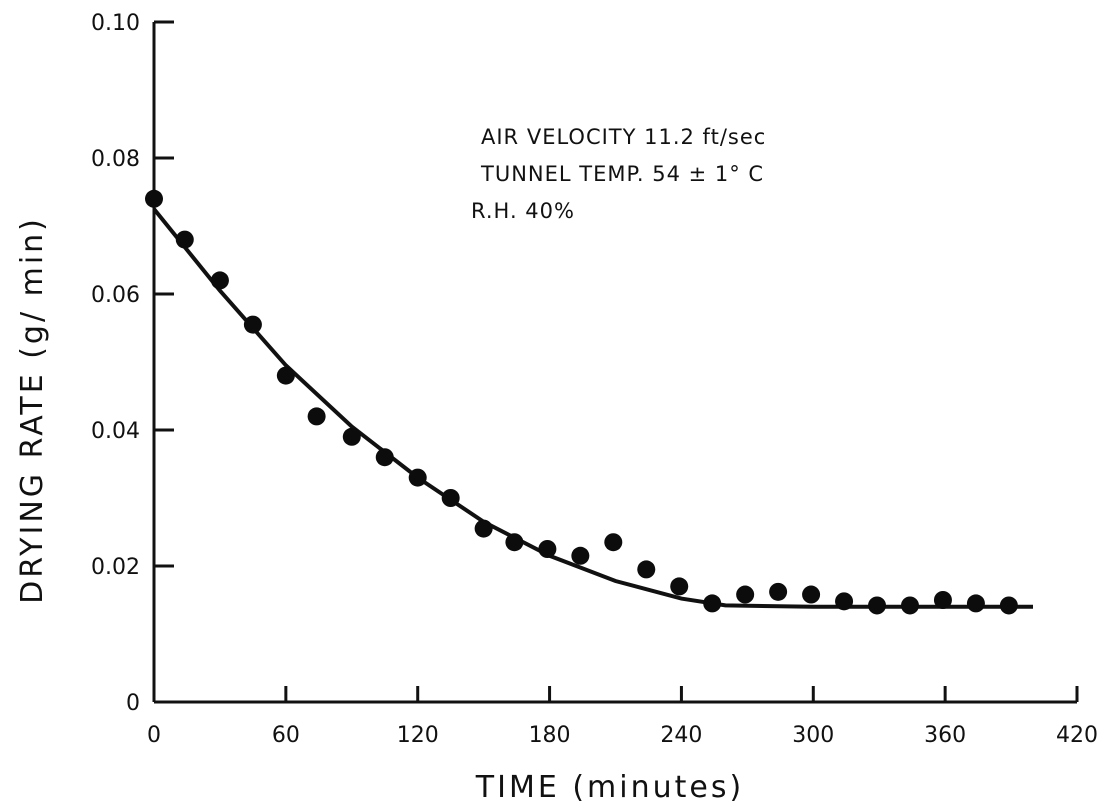 This screenshot has height=812, width=1104. What do you see at coordinates (32, 410) in the screenshot?
I see `y-axis-title: DRYING RATE (g/ min)` at bounding box center [32, 410].